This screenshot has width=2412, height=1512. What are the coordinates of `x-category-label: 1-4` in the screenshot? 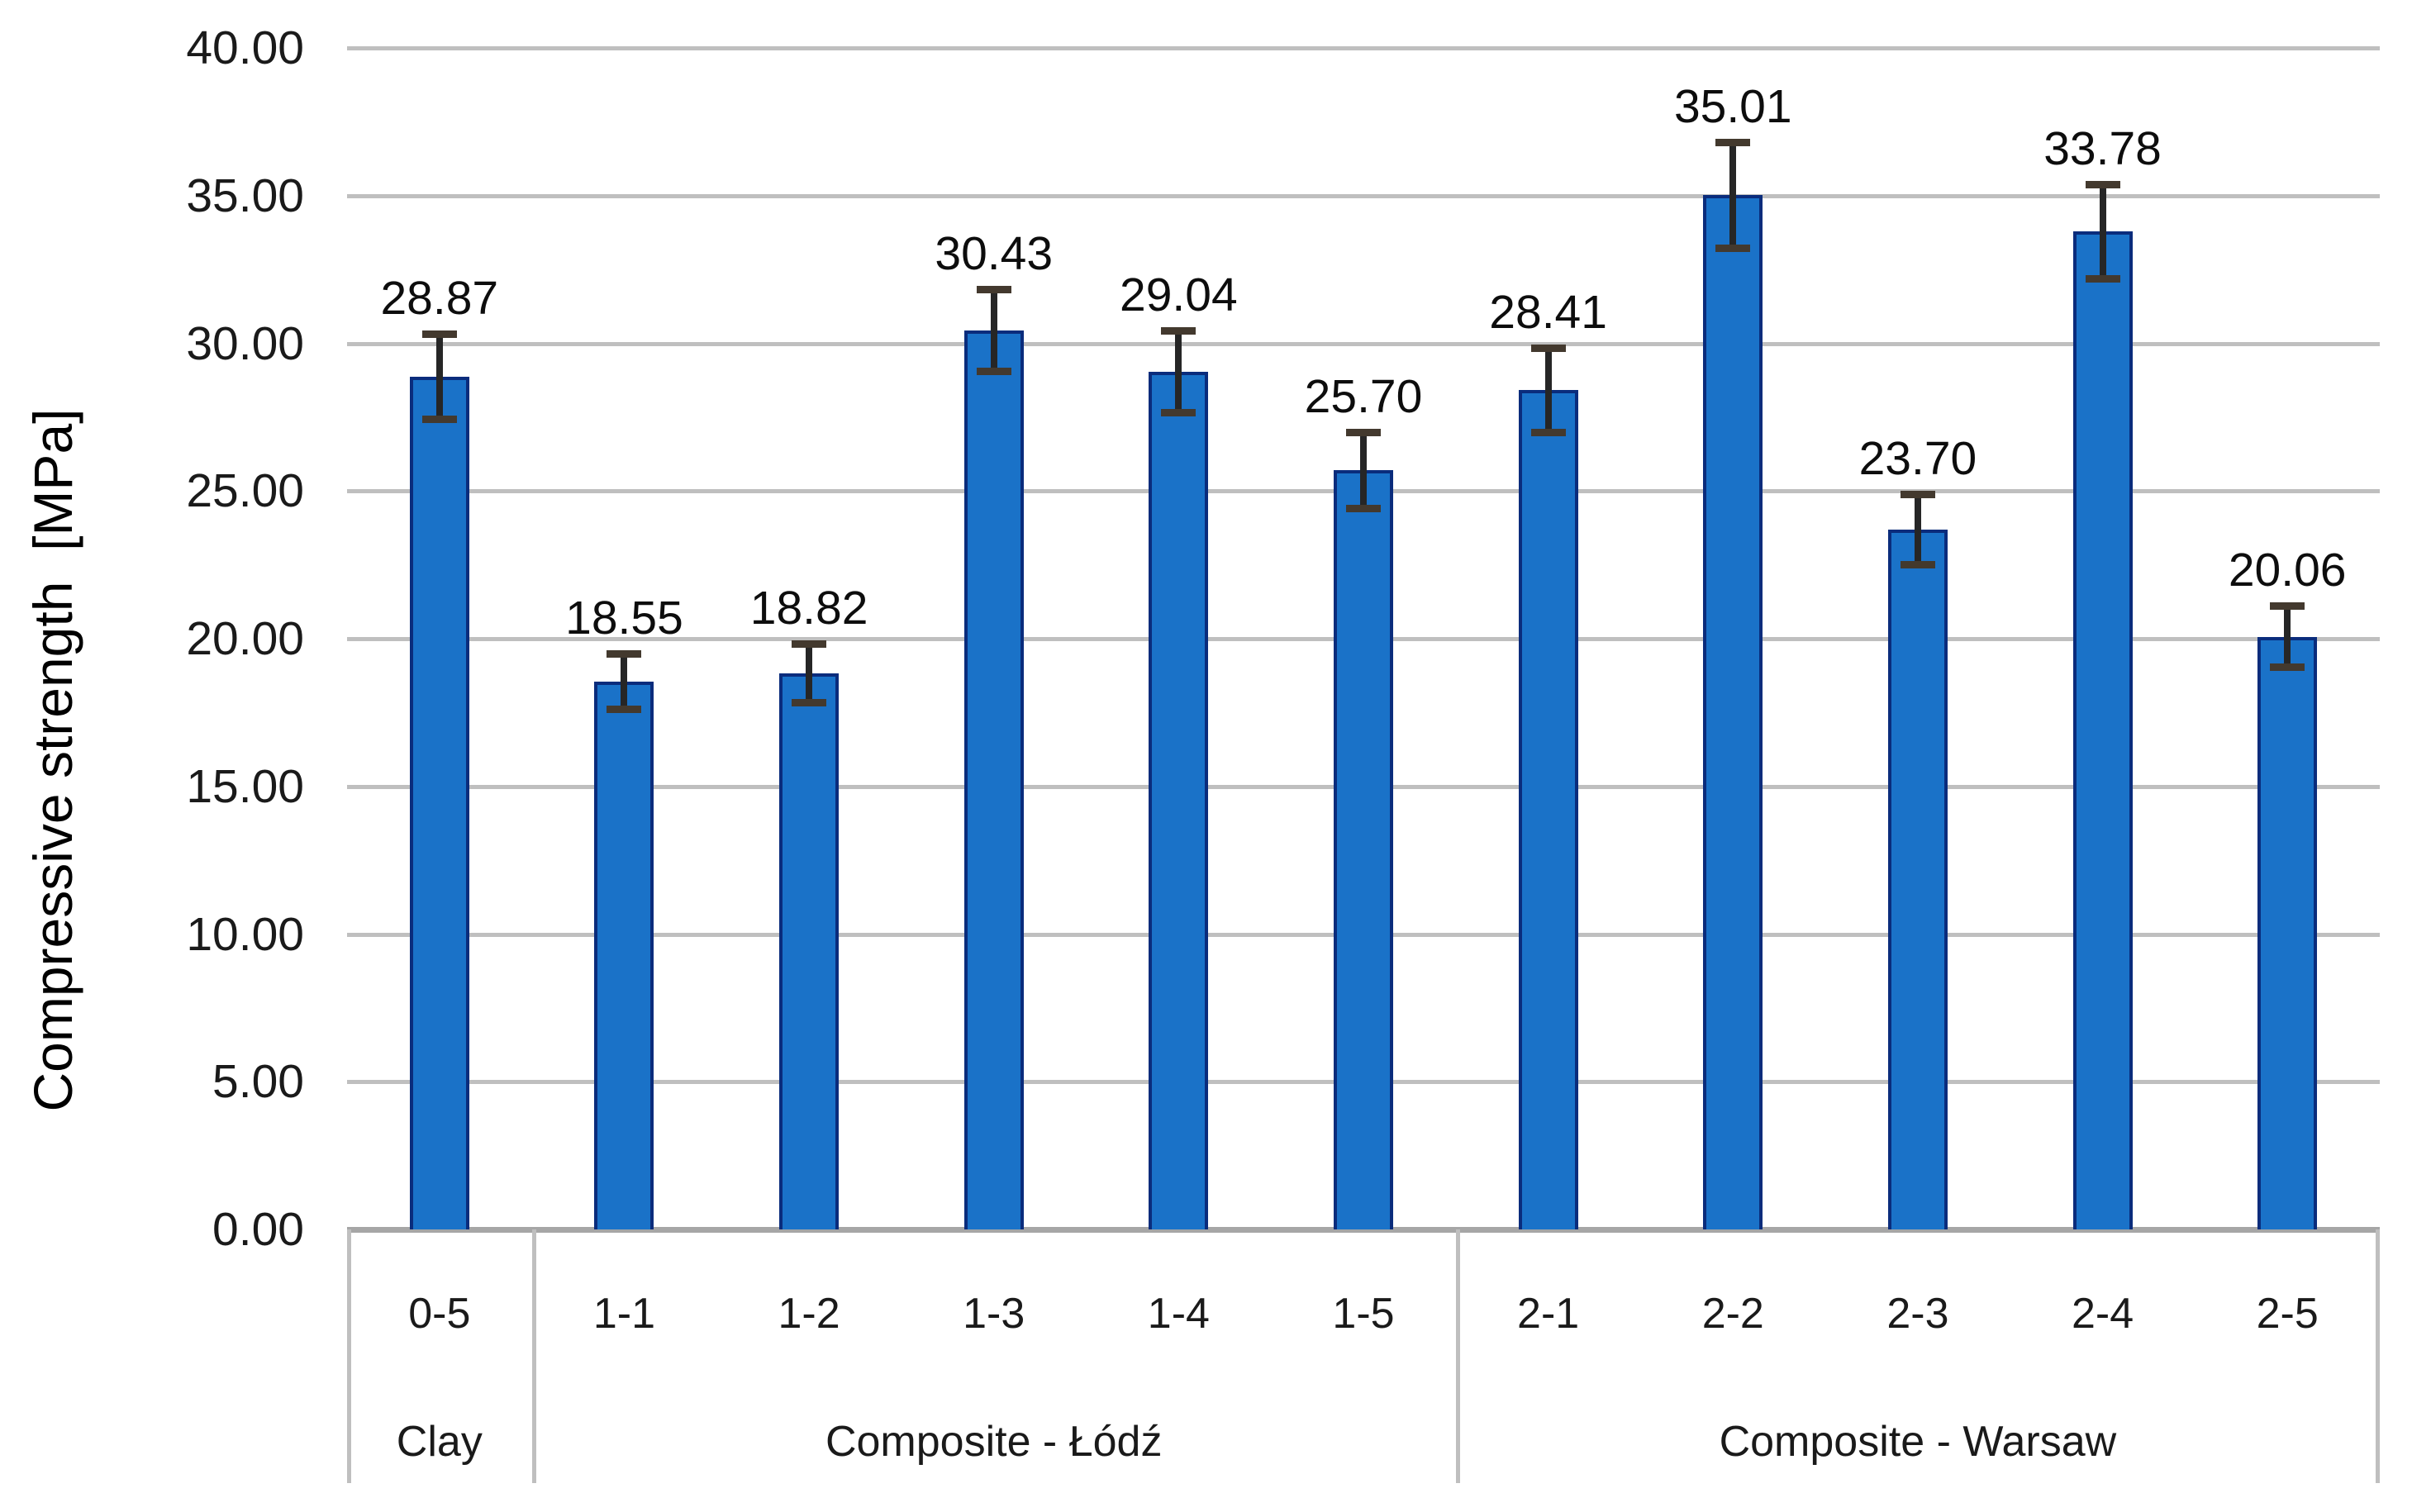 It's located at (1178, 1314).